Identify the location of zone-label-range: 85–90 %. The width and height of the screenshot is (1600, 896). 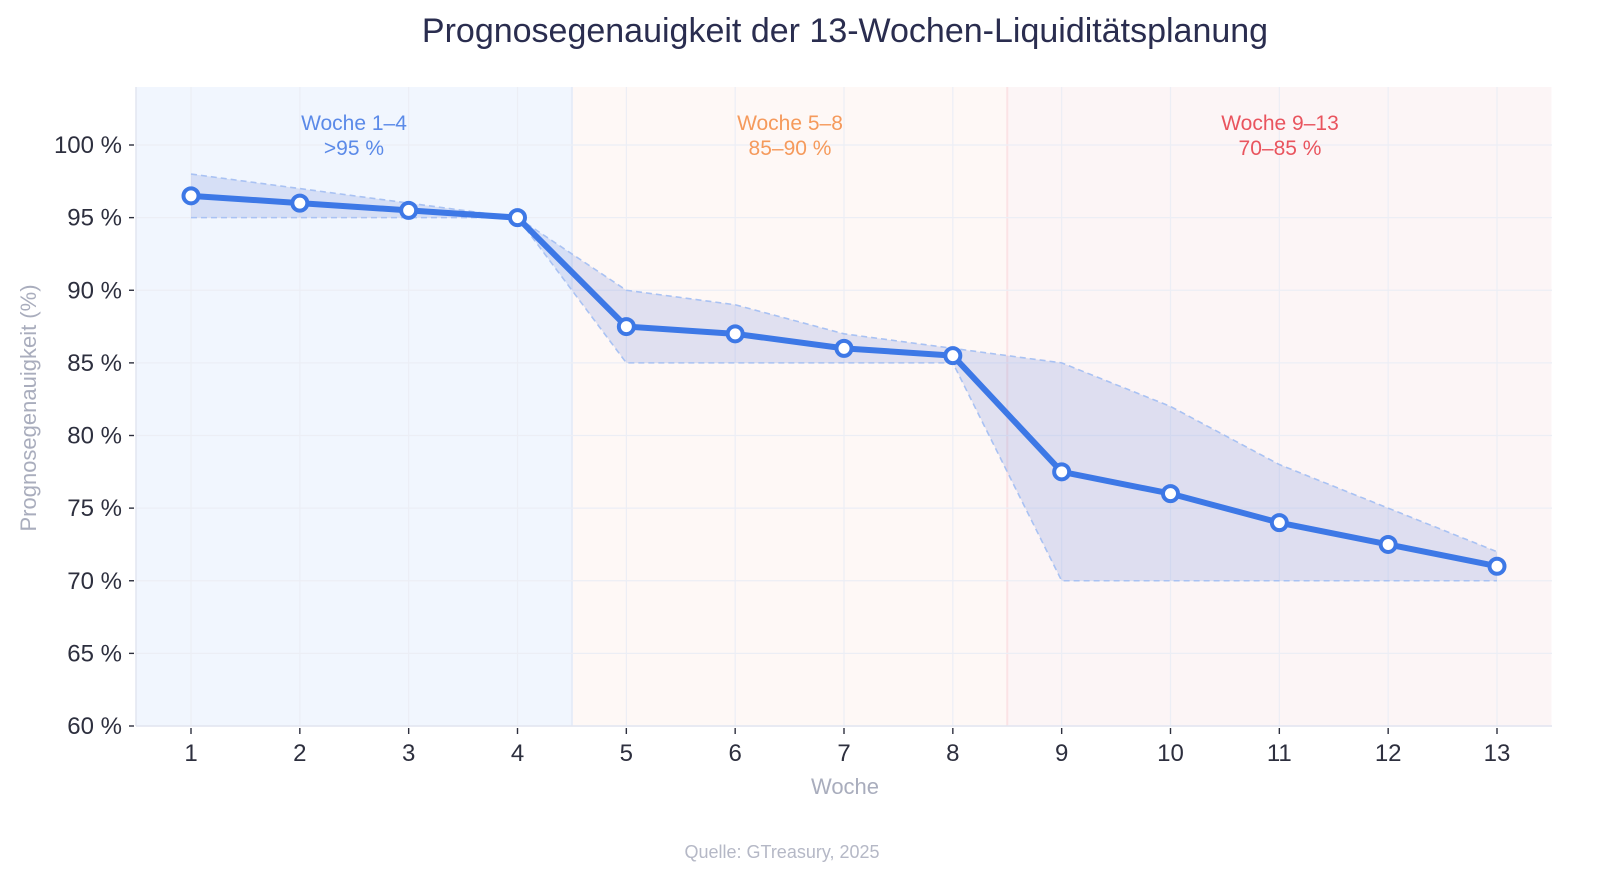
(790, 148).